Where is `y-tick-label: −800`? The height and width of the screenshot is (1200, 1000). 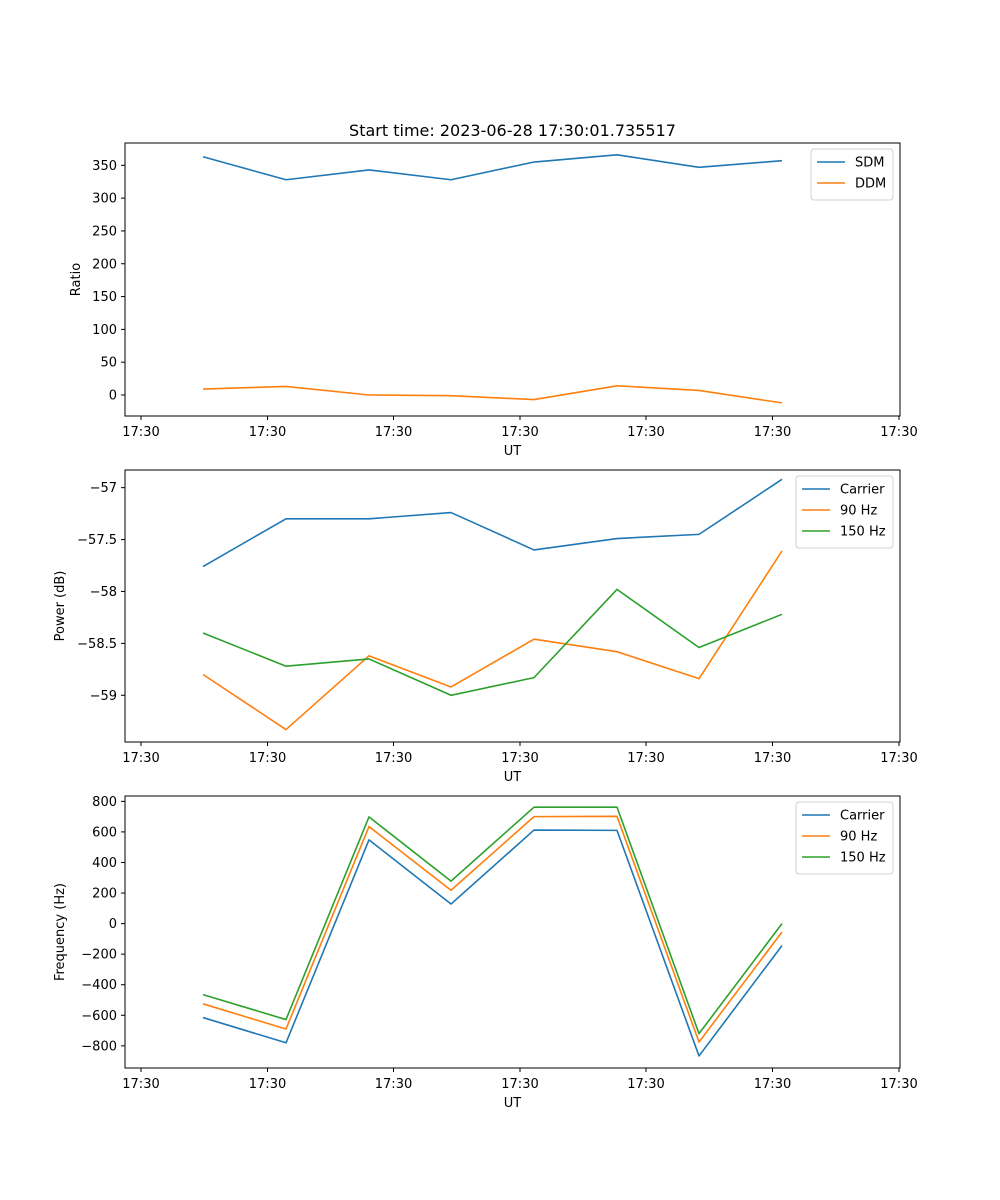
y-tick-label: −800 is located at coordinates (99, 1046).